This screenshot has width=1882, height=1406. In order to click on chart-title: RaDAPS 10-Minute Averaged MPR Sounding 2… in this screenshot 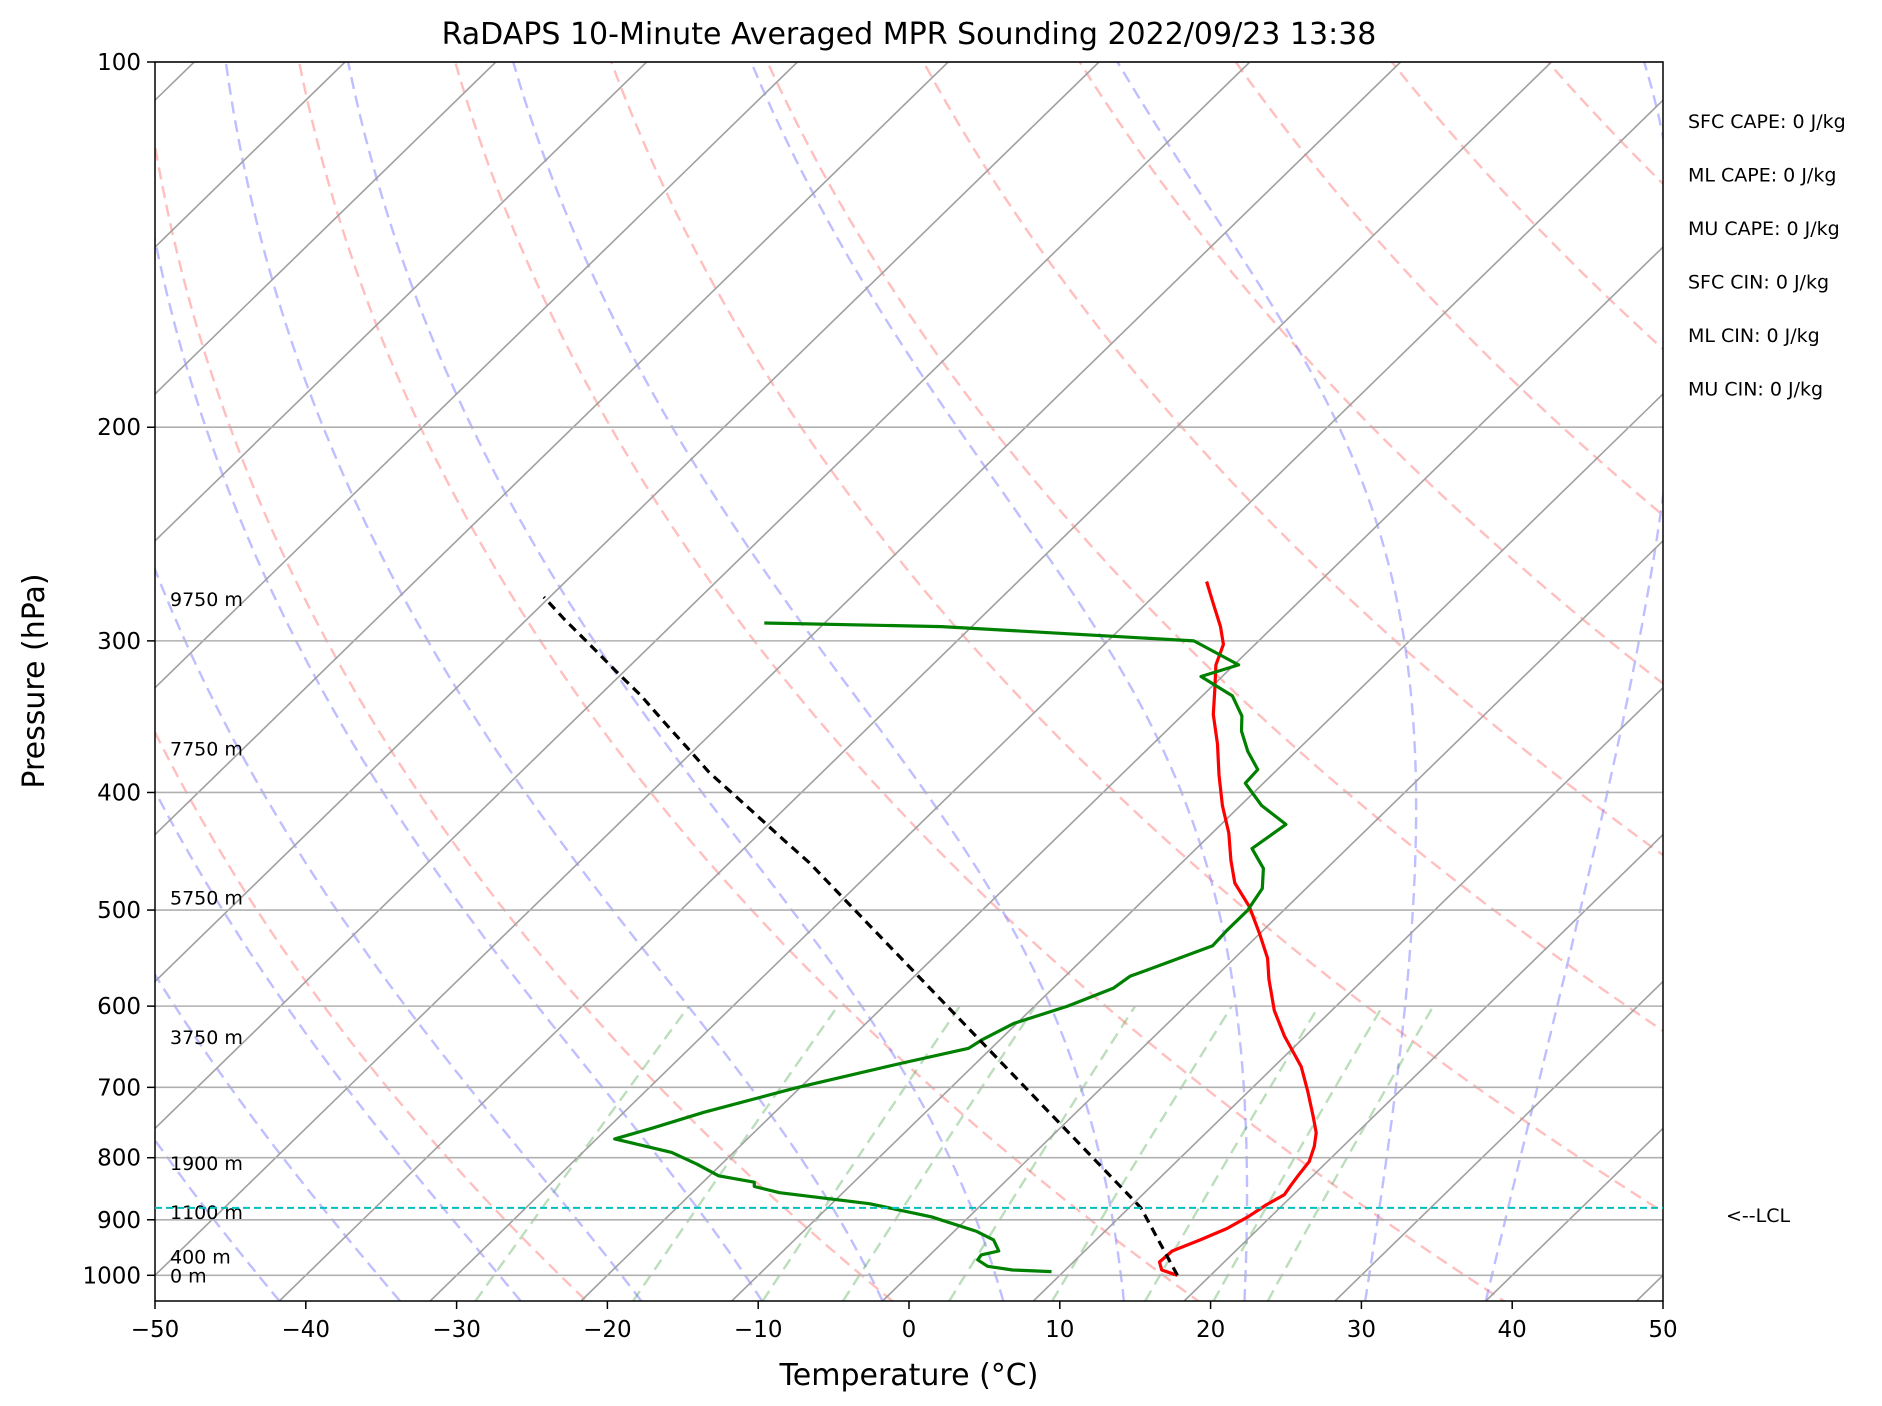, I will do `click(909, 34)`.